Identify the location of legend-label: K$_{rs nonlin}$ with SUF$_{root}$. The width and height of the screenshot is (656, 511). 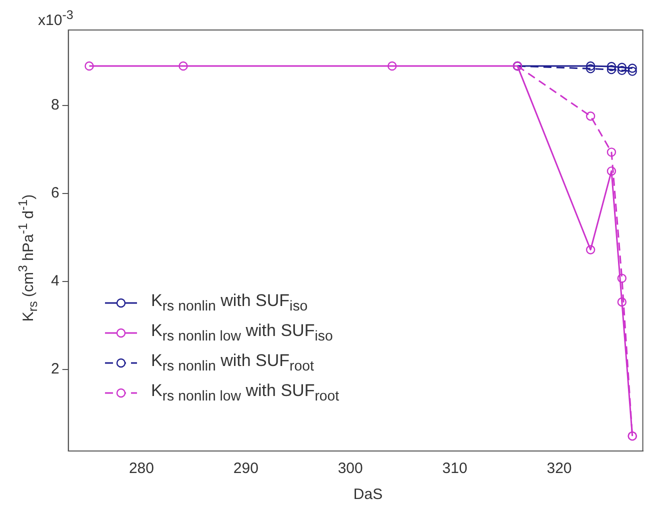
(232, 363).